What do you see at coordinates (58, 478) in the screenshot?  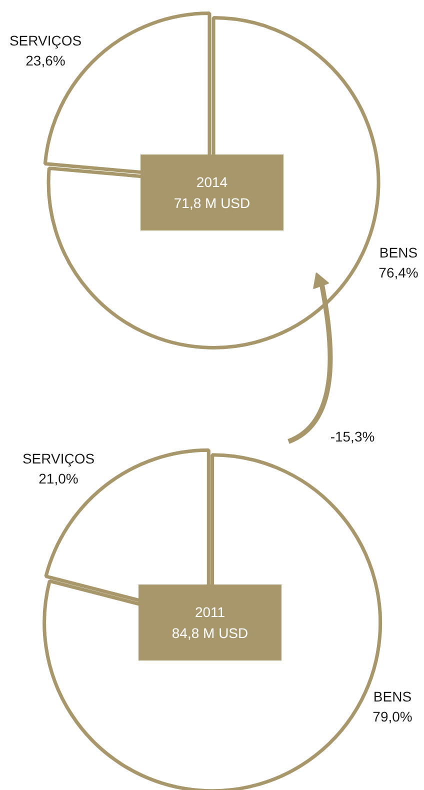 I see `data-label: 21,0%` at bounding box center [58, 478].